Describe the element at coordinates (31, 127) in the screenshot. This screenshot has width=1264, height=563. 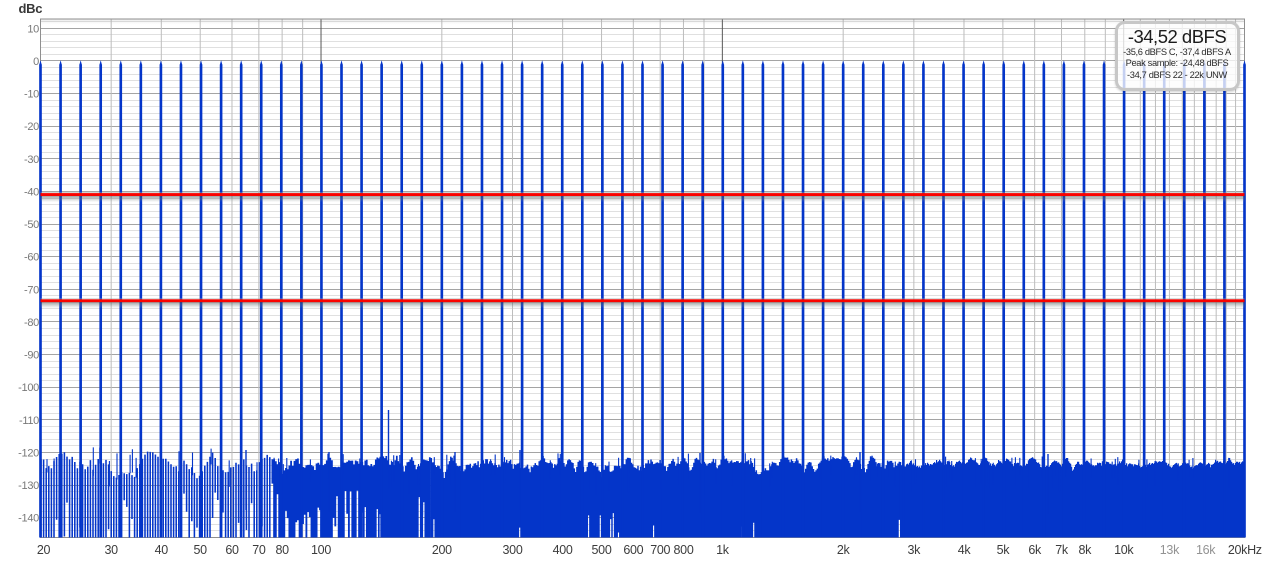
I see `svg-text: -20` at that location.